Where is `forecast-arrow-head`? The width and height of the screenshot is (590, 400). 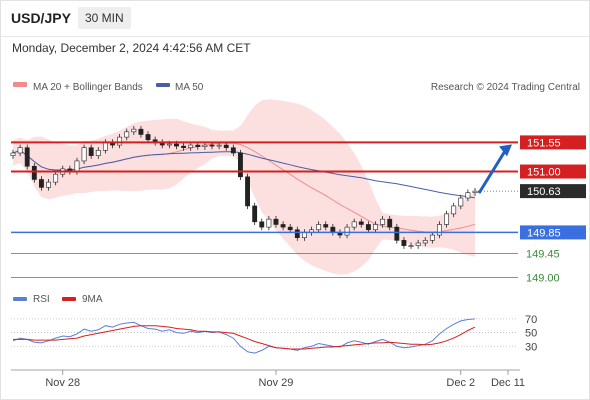 forecast-arrow-head is located at coordinates (505, 150).